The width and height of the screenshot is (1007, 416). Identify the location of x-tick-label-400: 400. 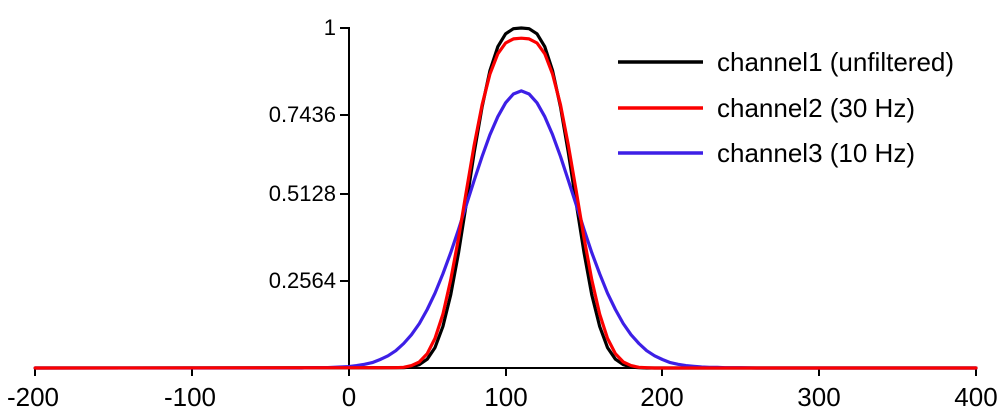
(975, 397).